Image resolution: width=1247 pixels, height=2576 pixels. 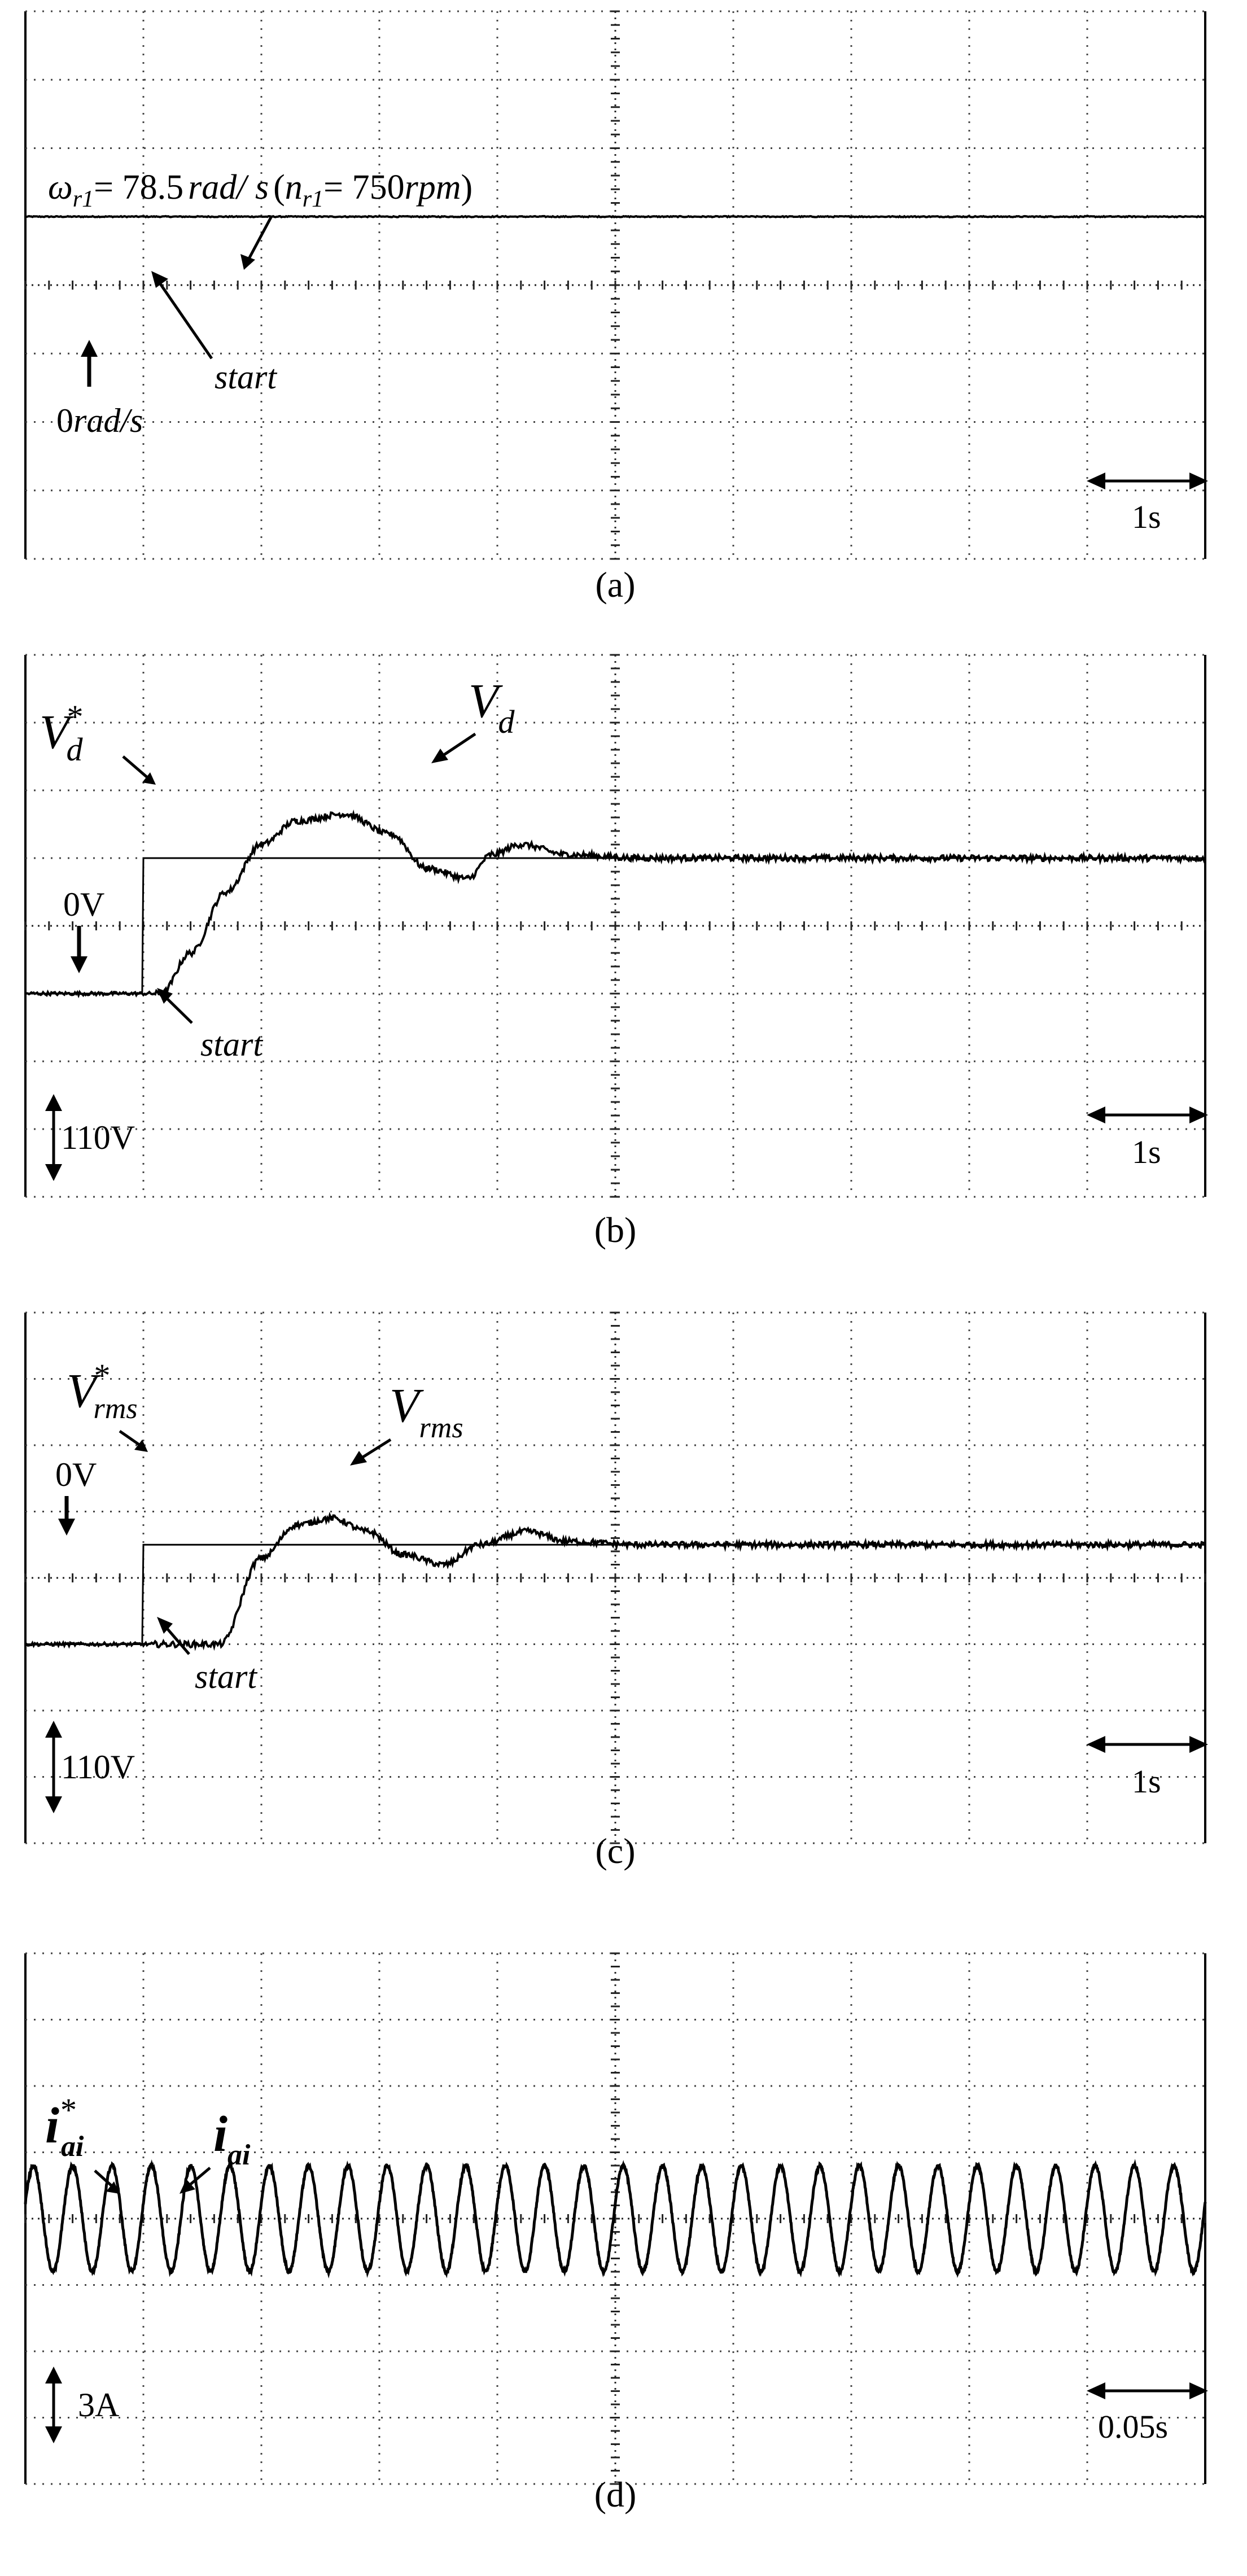 I want to click on zero-label-c: 0V, so click(x=76, y=1474).